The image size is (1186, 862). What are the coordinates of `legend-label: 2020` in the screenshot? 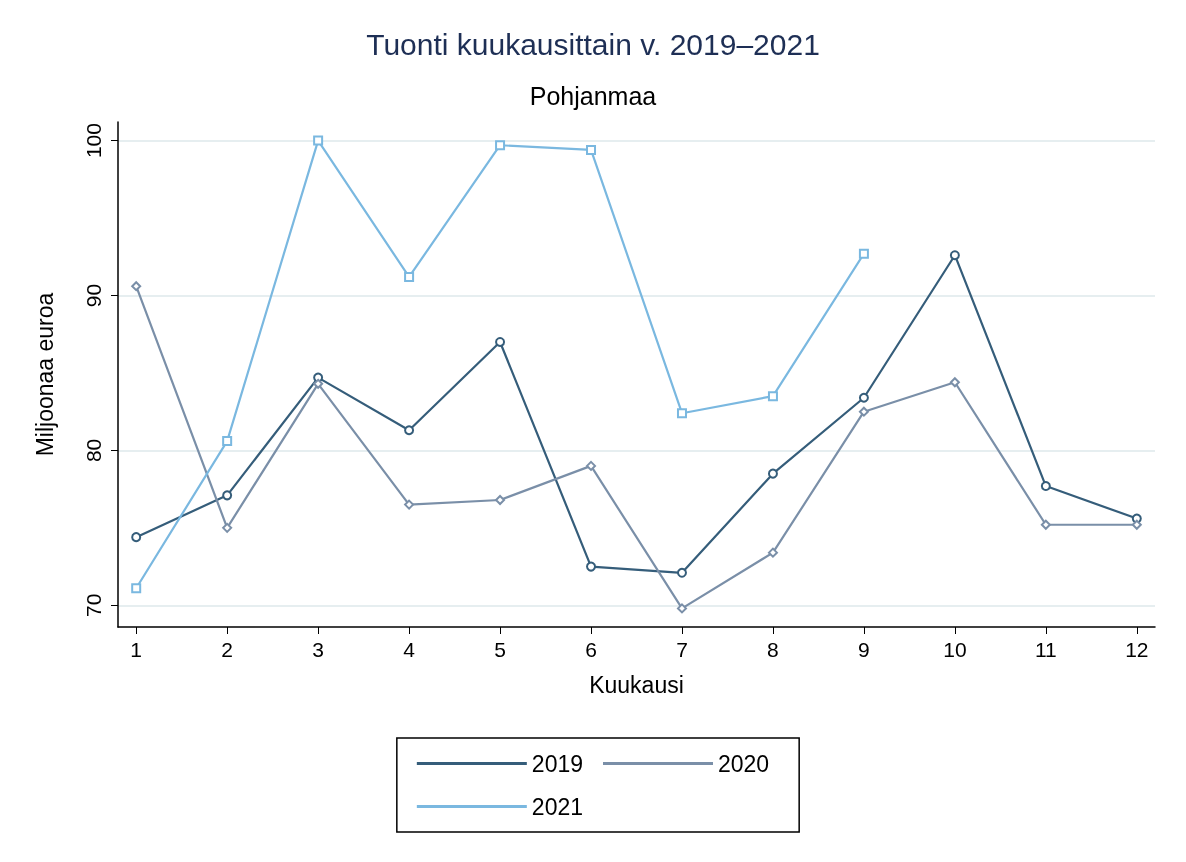 It's located at (744, 763).